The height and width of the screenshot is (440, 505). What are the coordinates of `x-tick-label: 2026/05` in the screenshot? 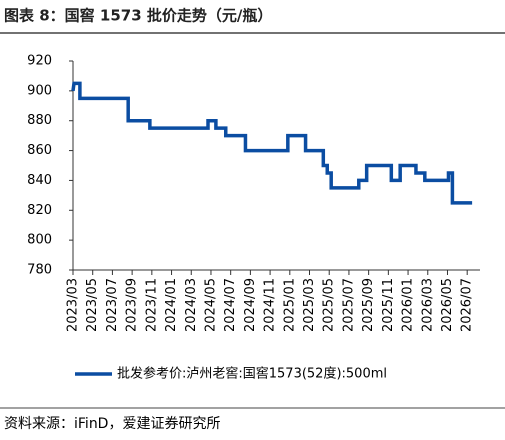 It's located at (447, 305).